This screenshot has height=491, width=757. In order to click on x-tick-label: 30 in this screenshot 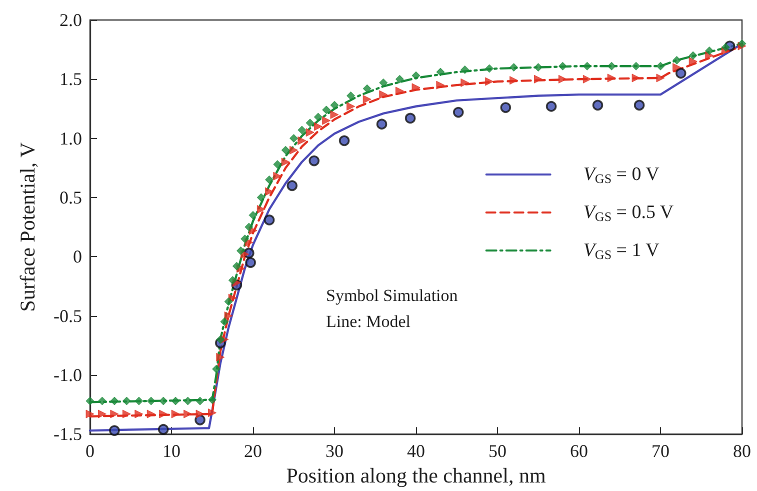, I will do `click(335, 451)`.